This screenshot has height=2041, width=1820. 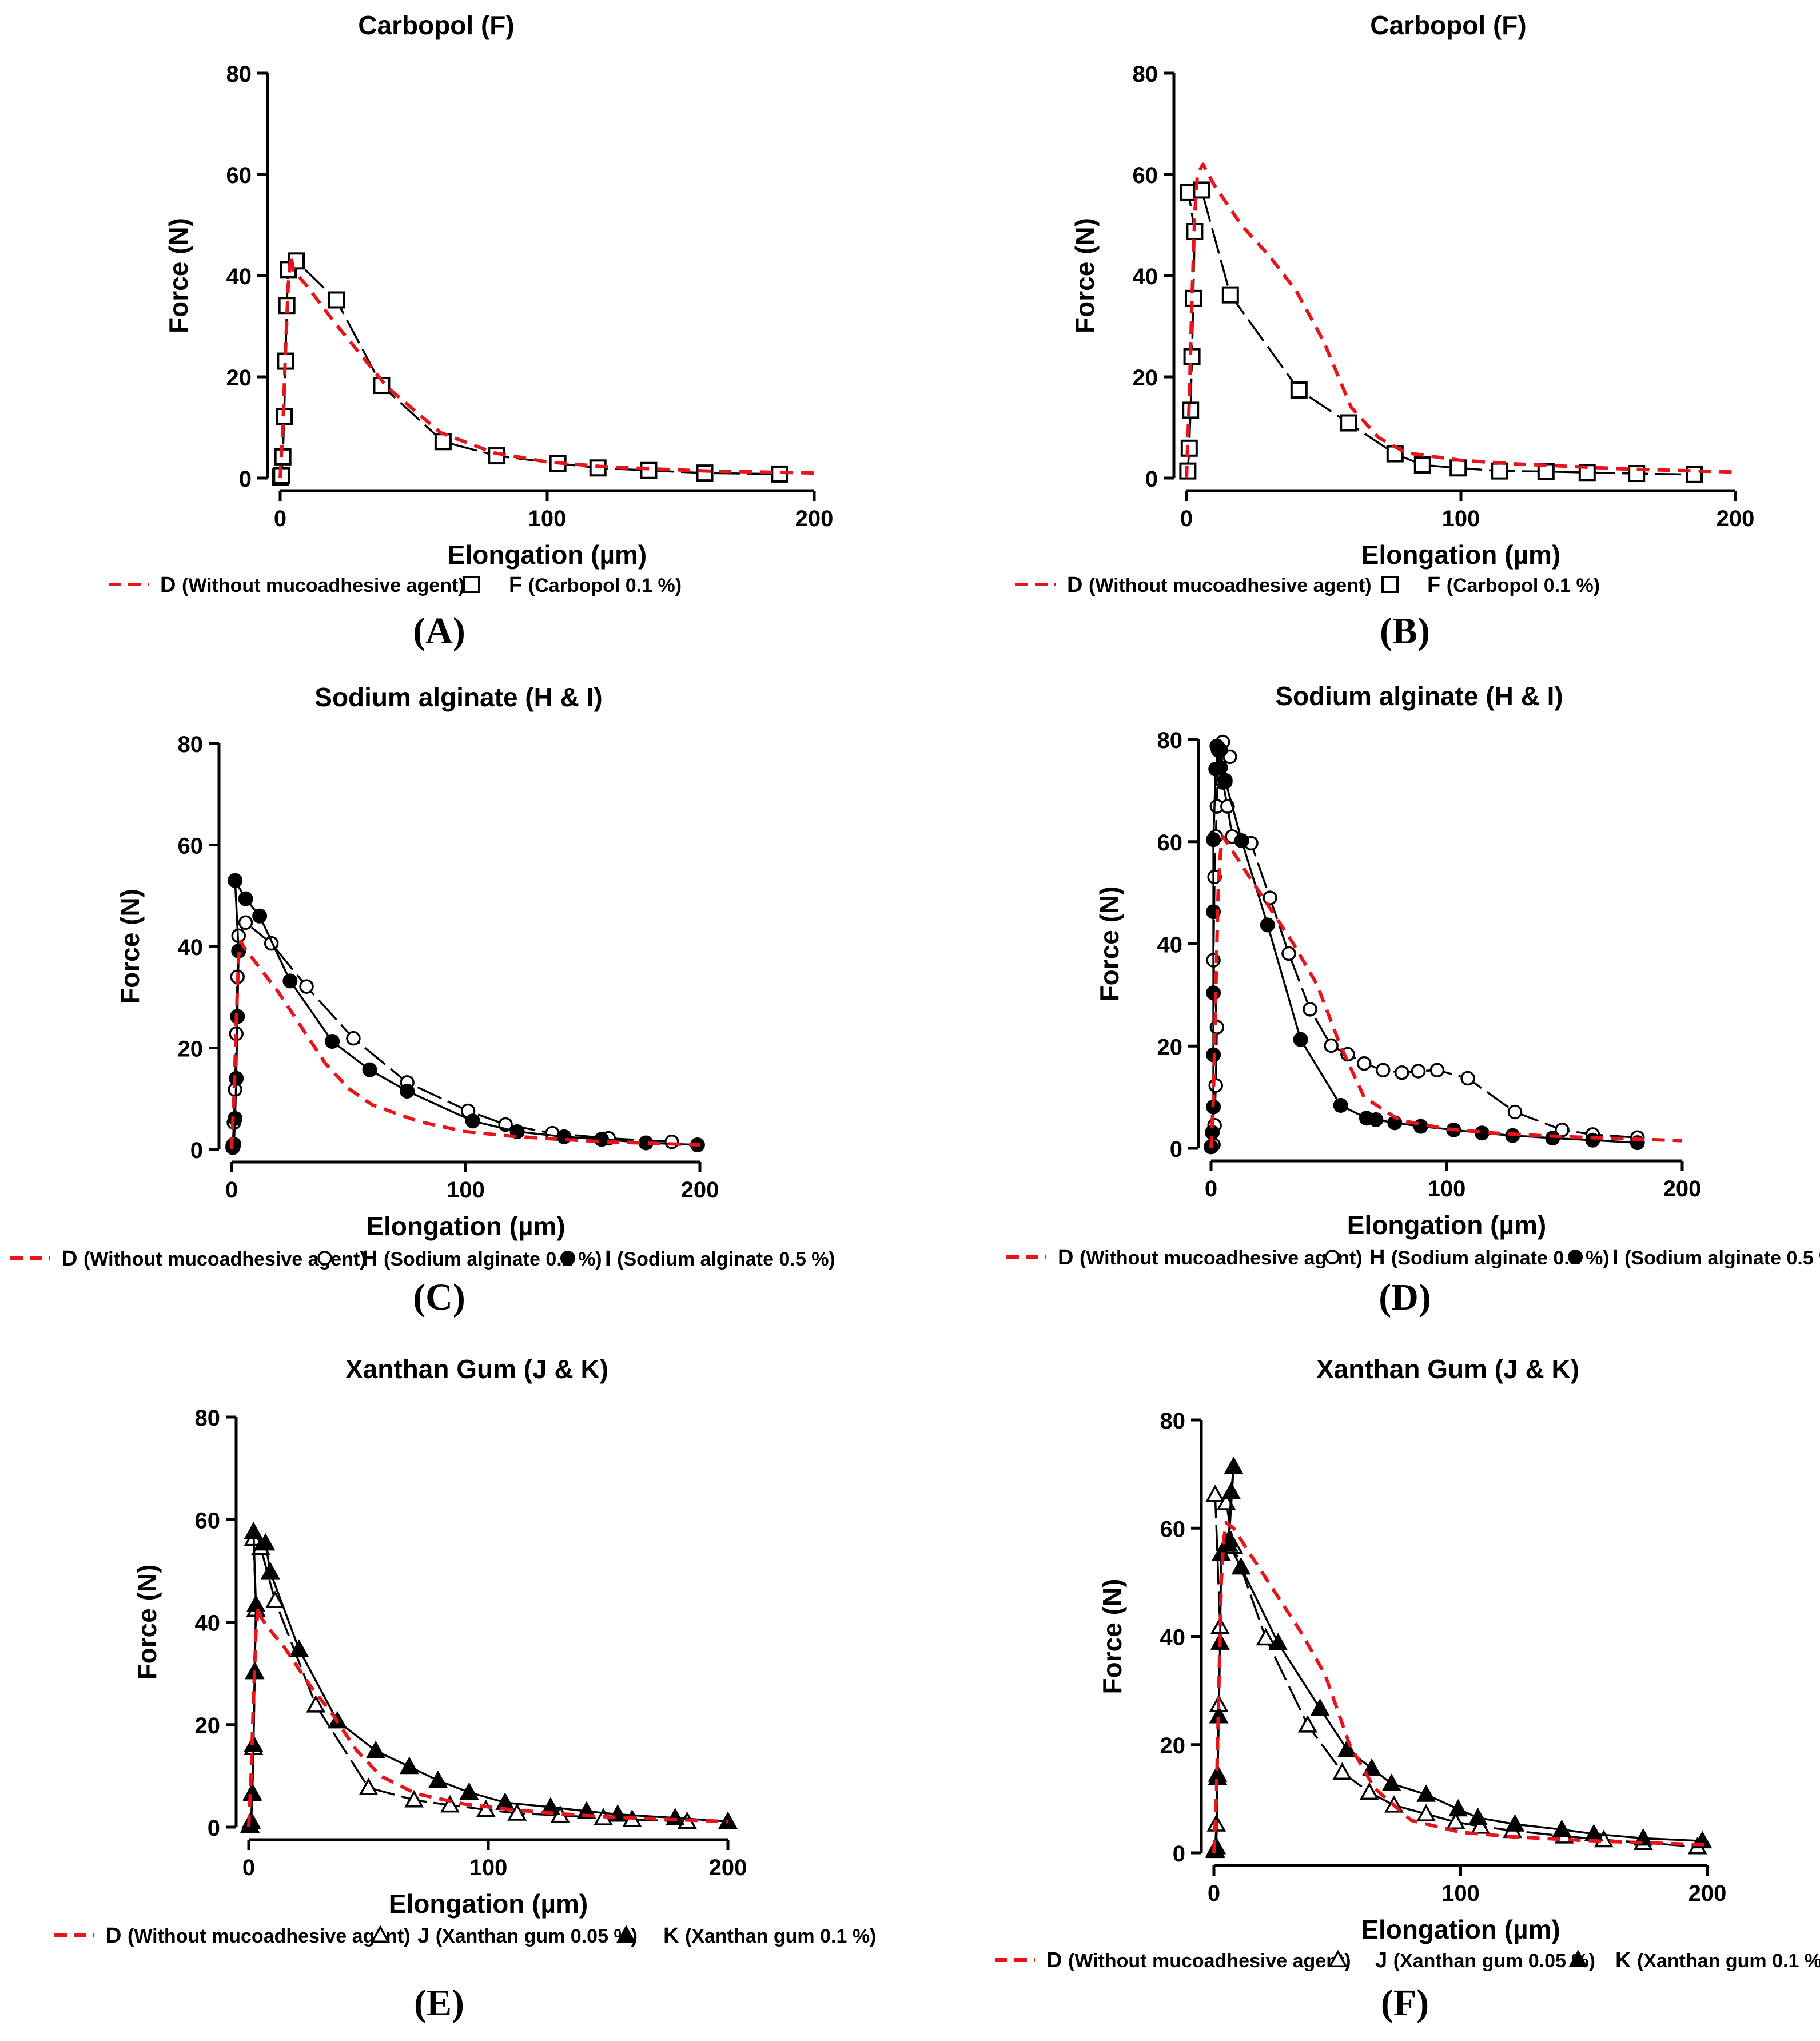 I want to click on series-line-h, so click(x=1425, y=943).